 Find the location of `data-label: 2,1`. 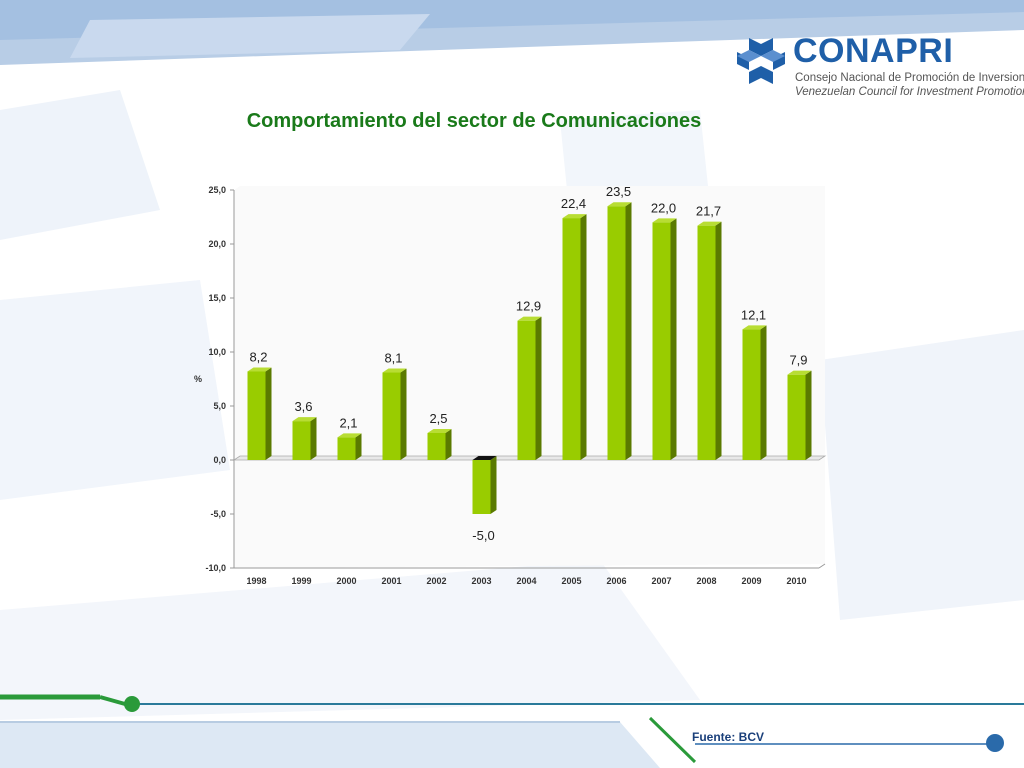

data-label: 2,1 is located at coordinates (348, 422).